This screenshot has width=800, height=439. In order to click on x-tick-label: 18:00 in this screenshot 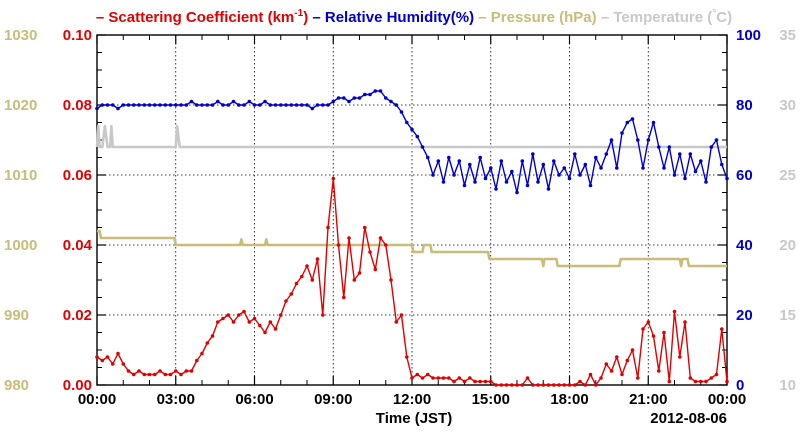, I will do `click(569, 399)`.